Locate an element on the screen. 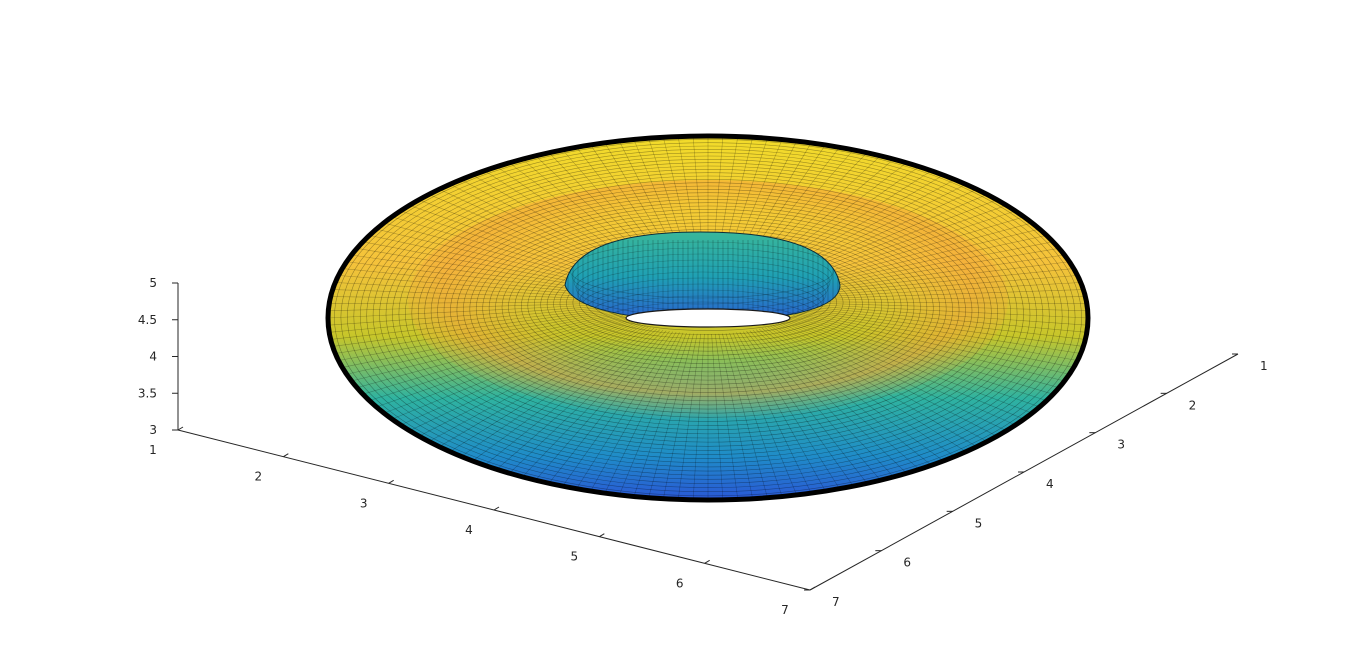  z-tick-label: 4 is located at coordinates (153, 357).